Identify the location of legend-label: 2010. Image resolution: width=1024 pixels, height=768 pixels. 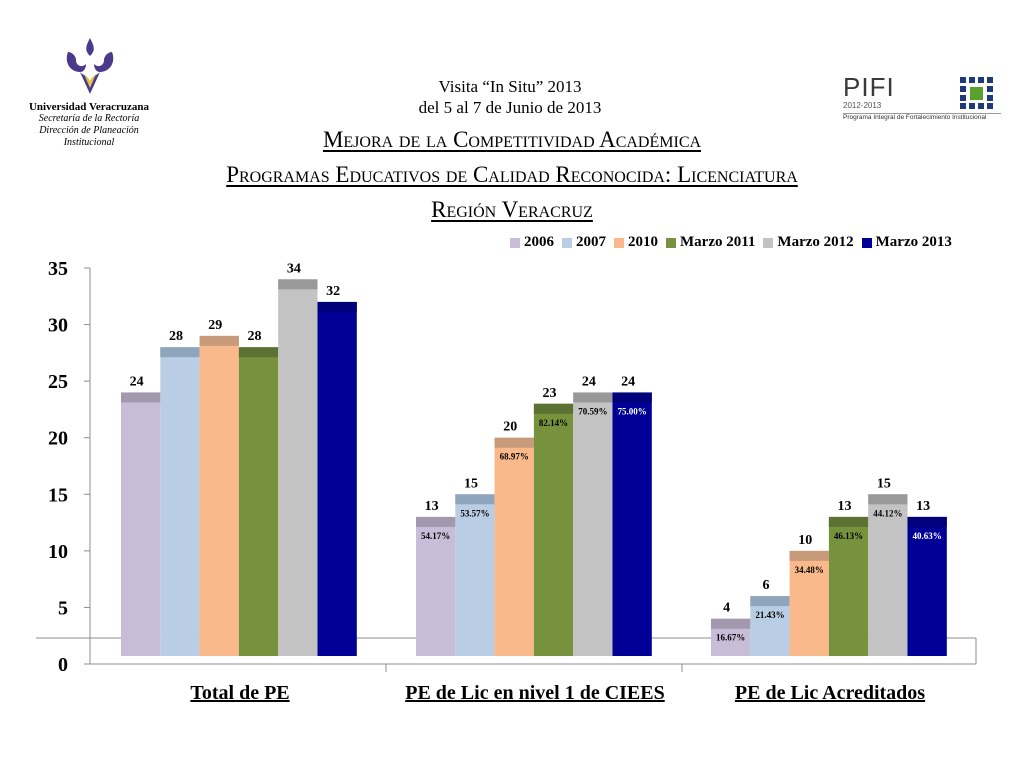
(643, 242).